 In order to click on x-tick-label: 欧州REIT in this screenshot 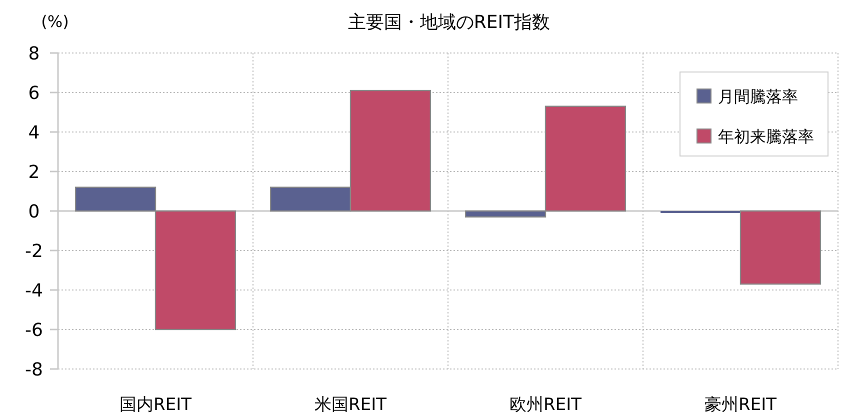, I will do `click(546, 405)`.